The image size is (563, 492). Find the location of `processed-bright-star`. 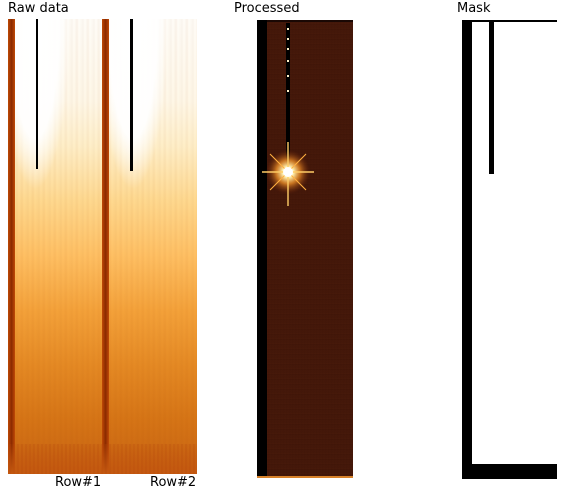

processed-bright-star is located at coordinates (288, 174).